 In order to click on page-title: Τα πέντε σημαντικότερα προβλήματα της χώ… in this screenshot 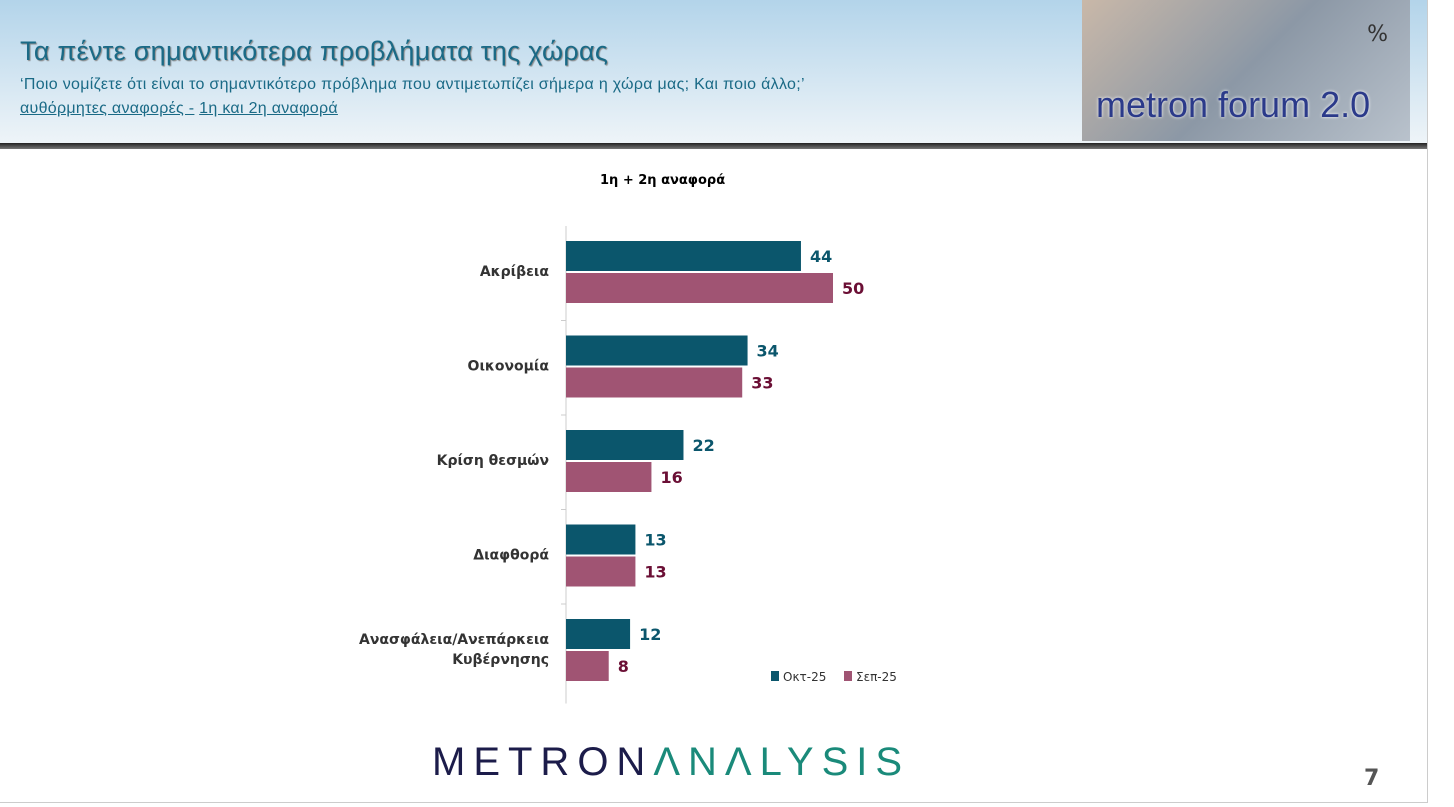, I will do `click(314, 51)`.